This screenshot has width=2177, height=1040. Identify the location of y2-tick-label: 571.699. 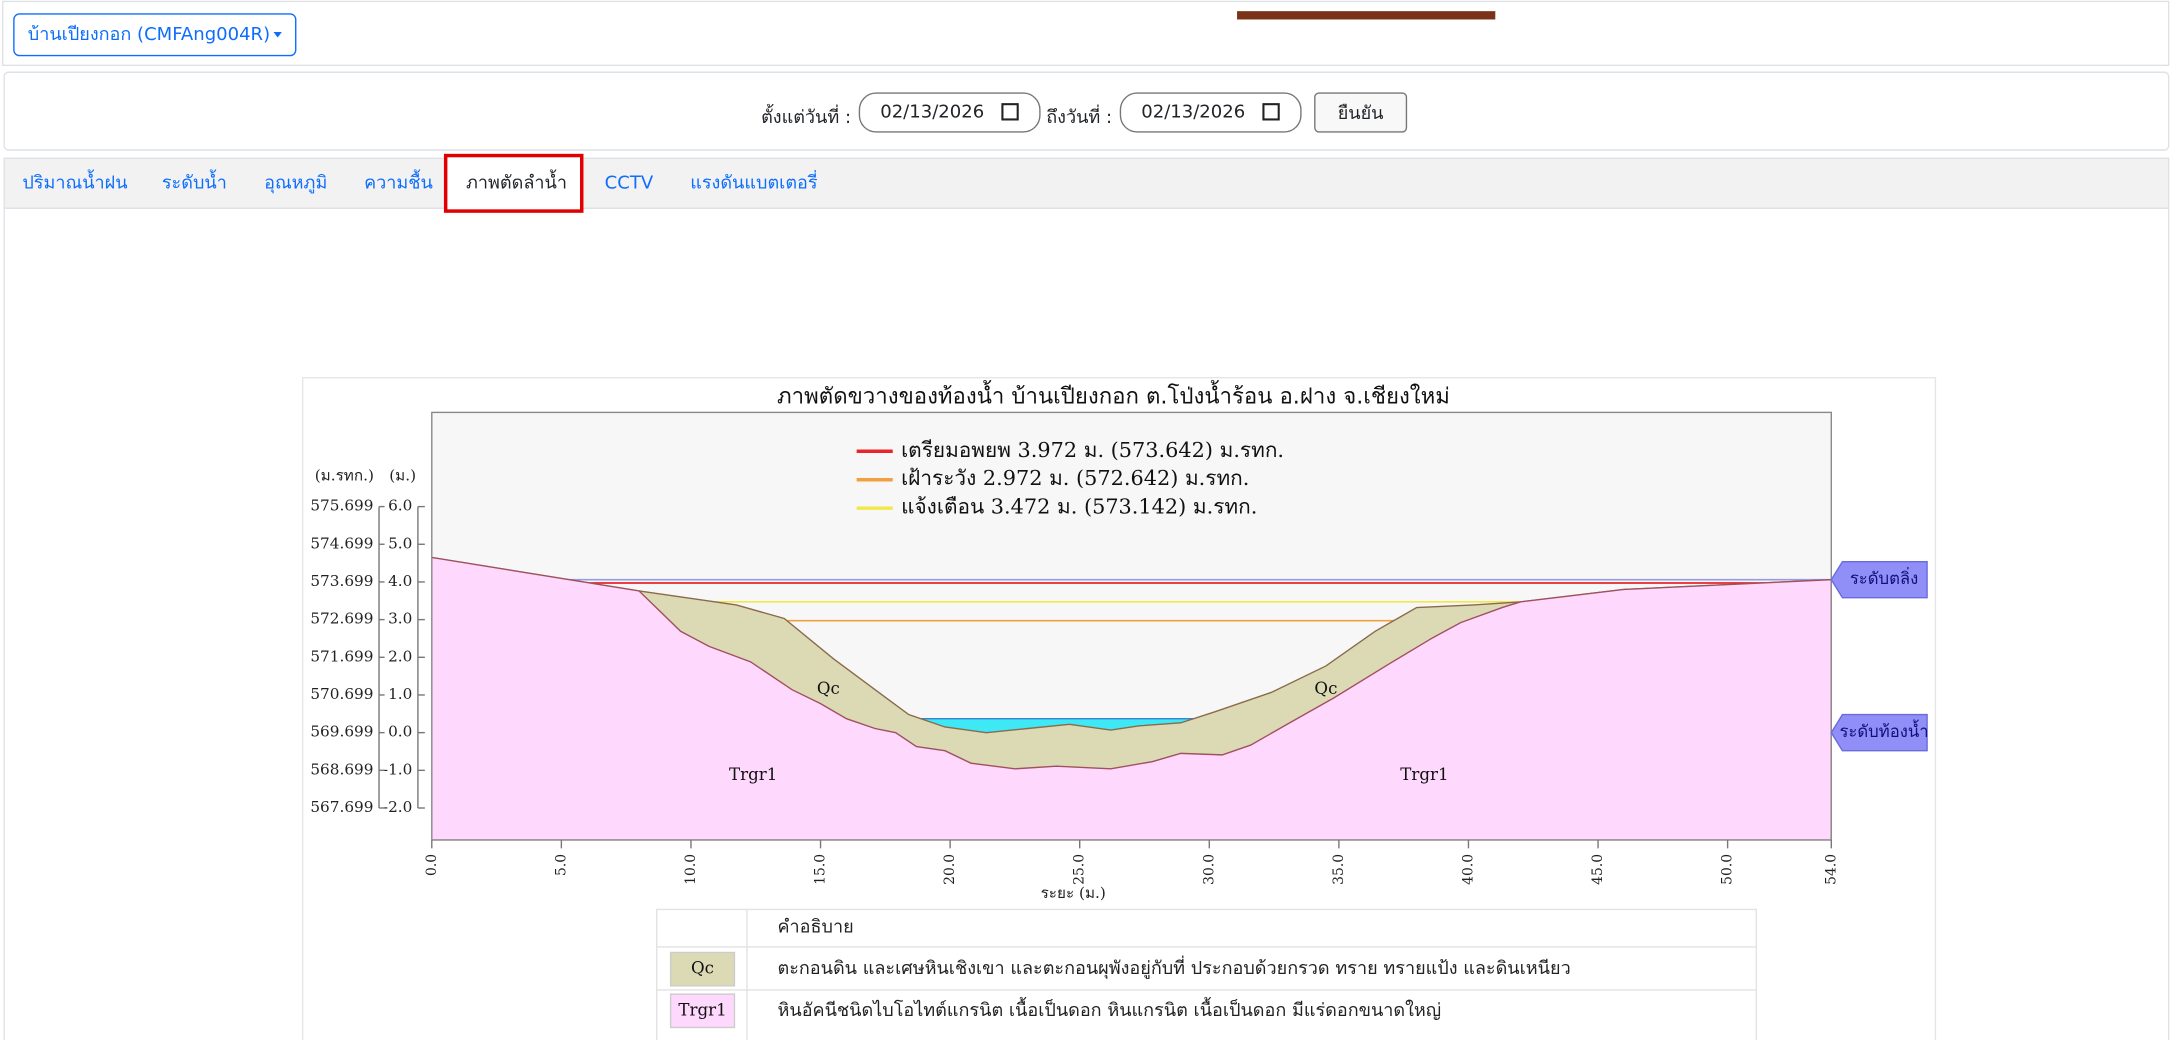
(341, 656).